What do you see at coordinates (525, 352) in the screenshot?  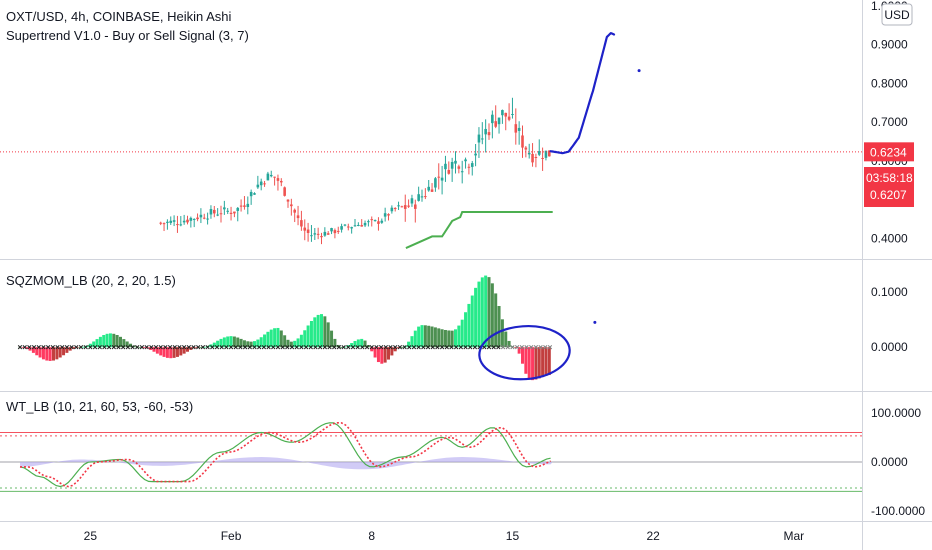 I see `drawn-ellipse` at bounding box center [525, 352].